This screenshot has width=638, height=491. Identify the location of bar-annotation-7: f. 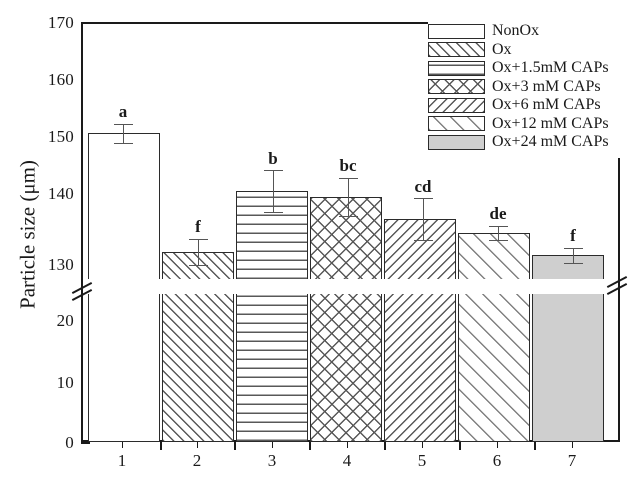
(573, 235).